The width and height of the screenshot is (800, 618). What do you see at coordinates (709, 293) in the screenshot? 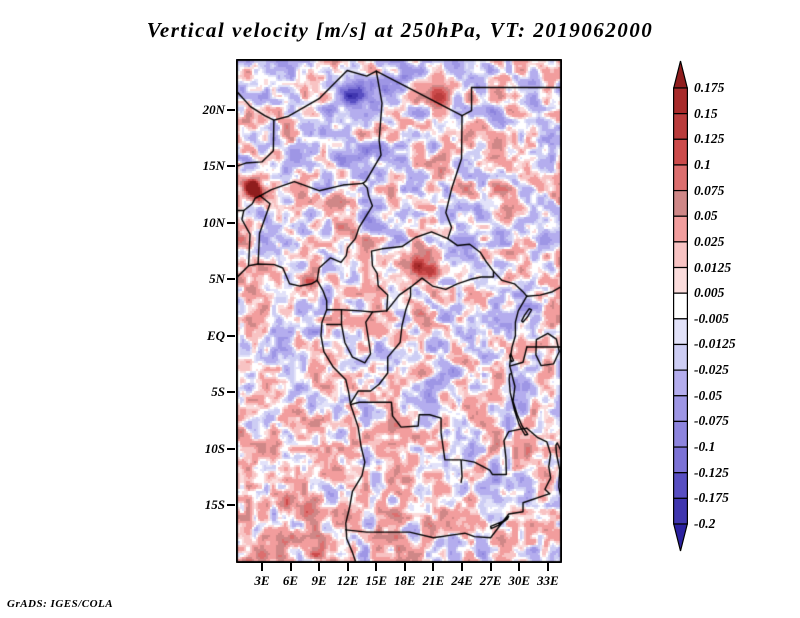
I see `colorbar-label: 0.005` at bounding box center [709, 293].